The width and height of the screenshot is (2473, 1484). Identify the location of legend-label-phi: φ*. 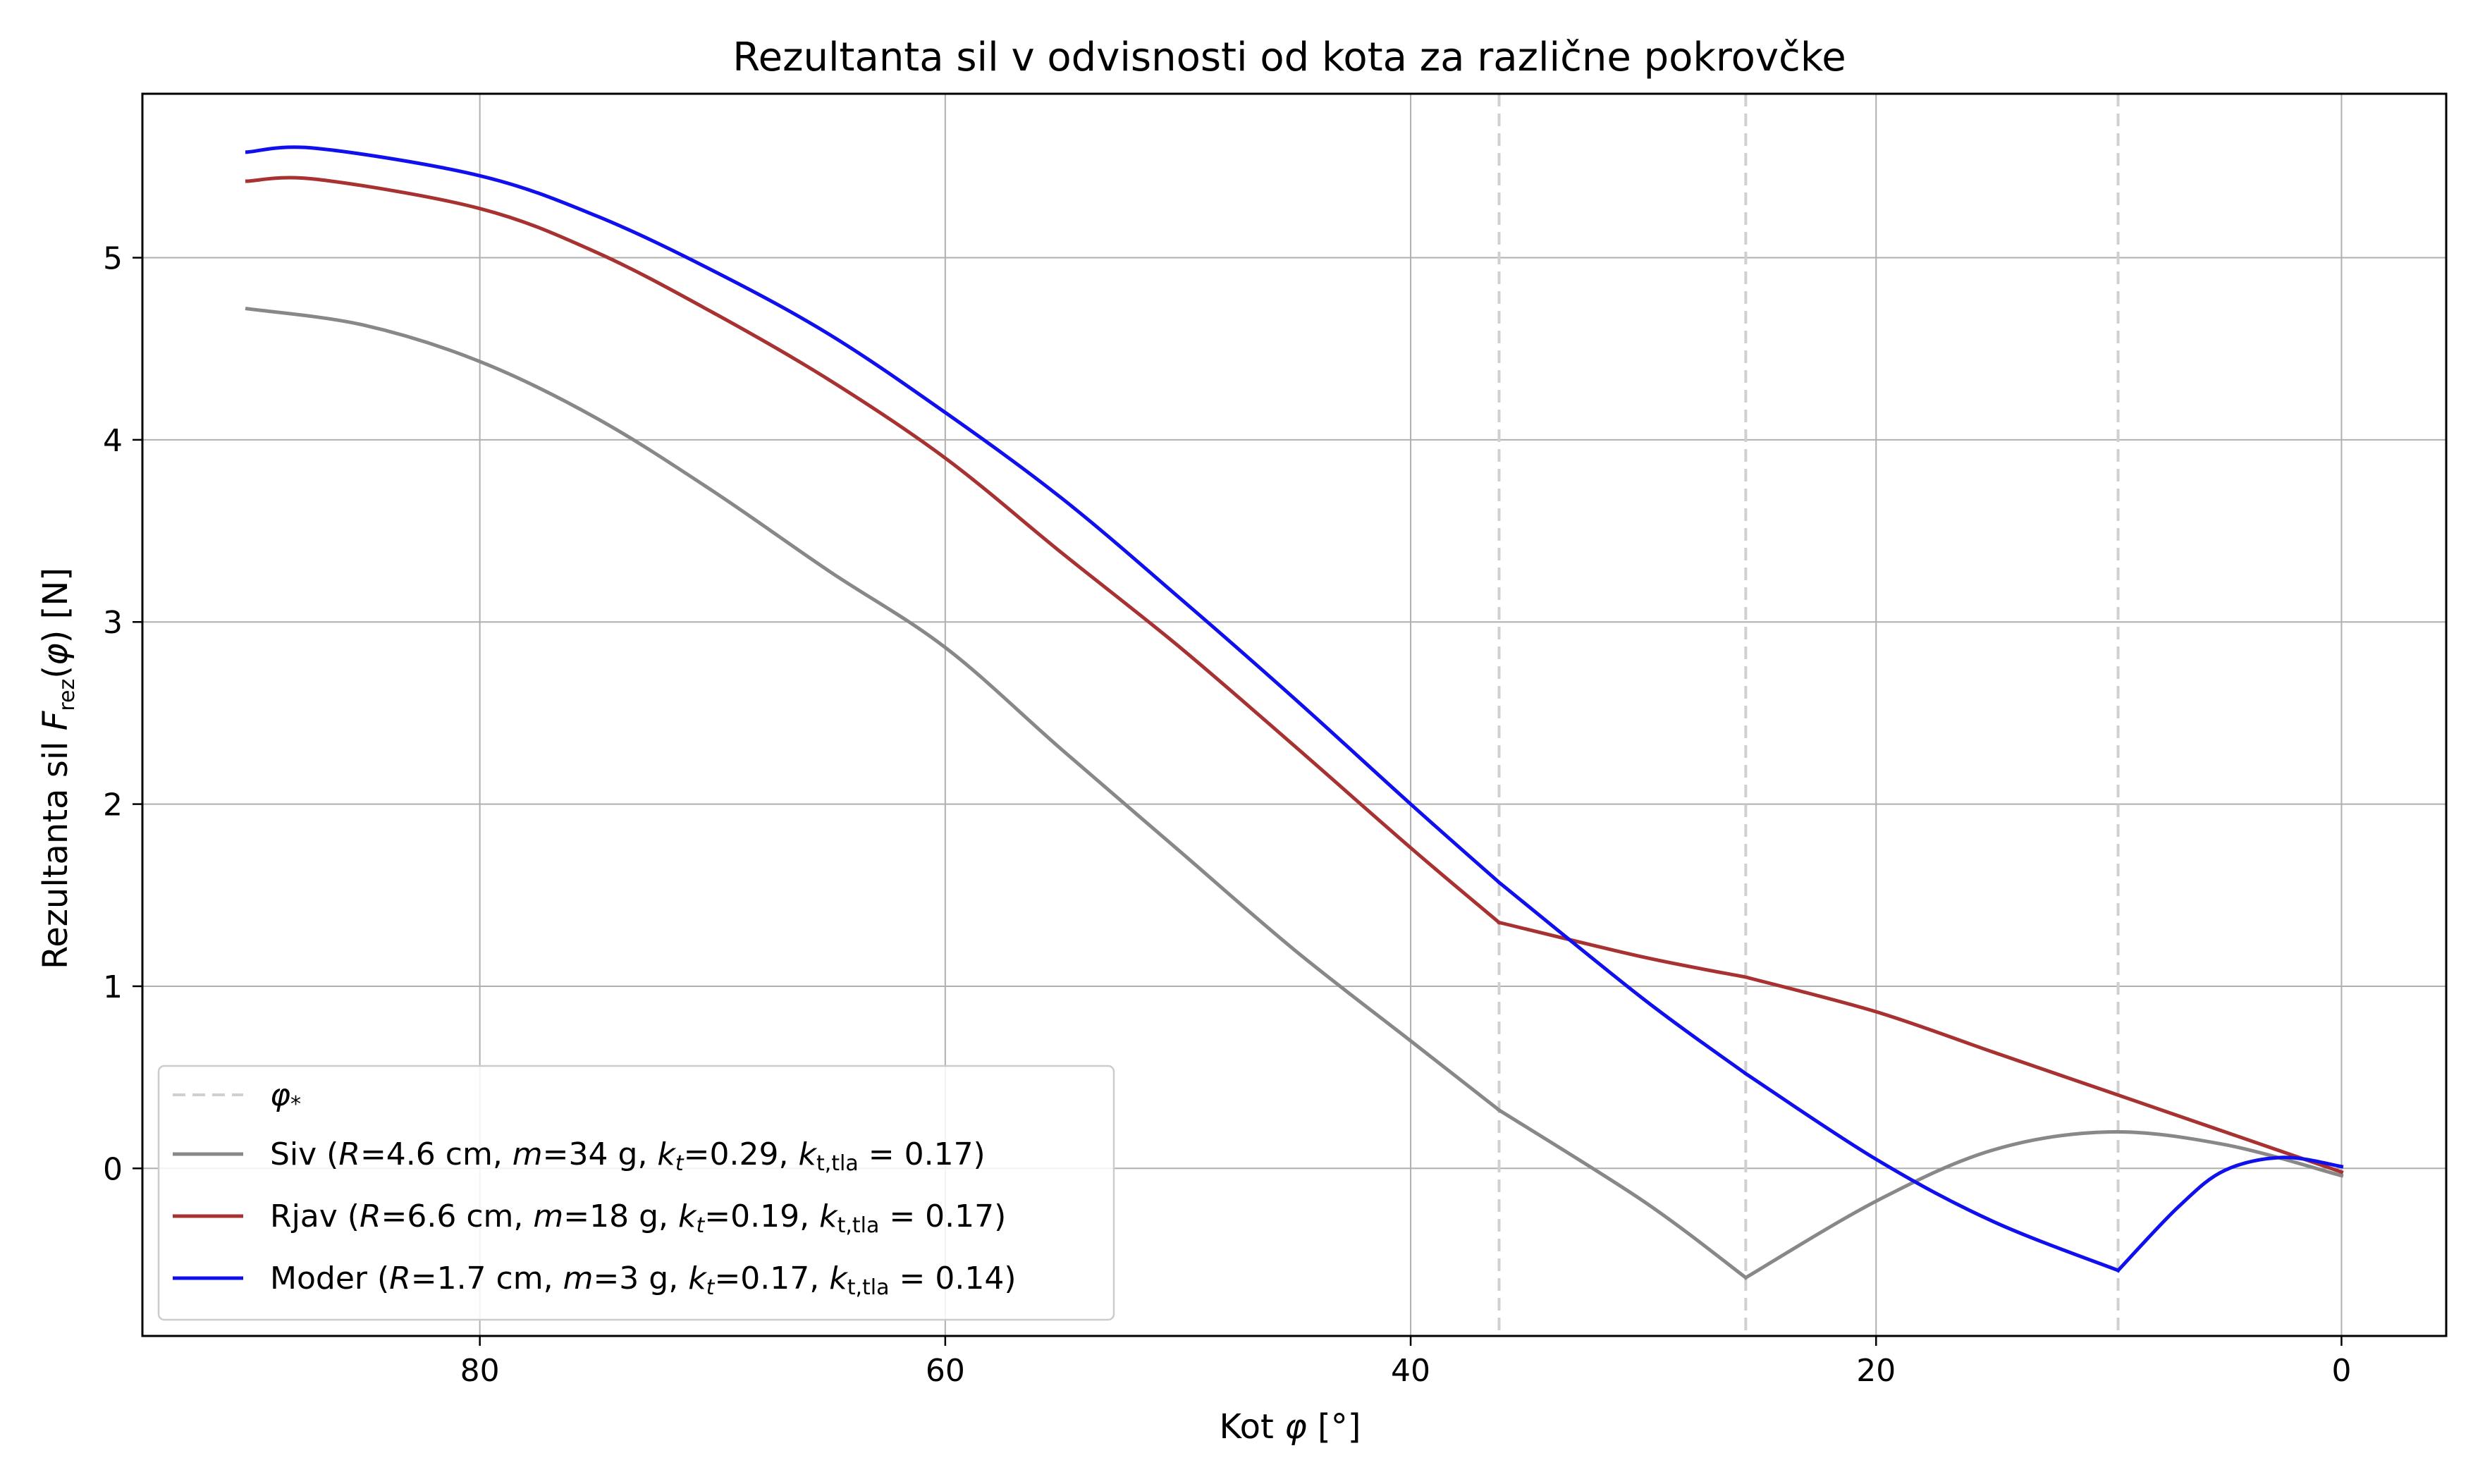
(285, 1097).